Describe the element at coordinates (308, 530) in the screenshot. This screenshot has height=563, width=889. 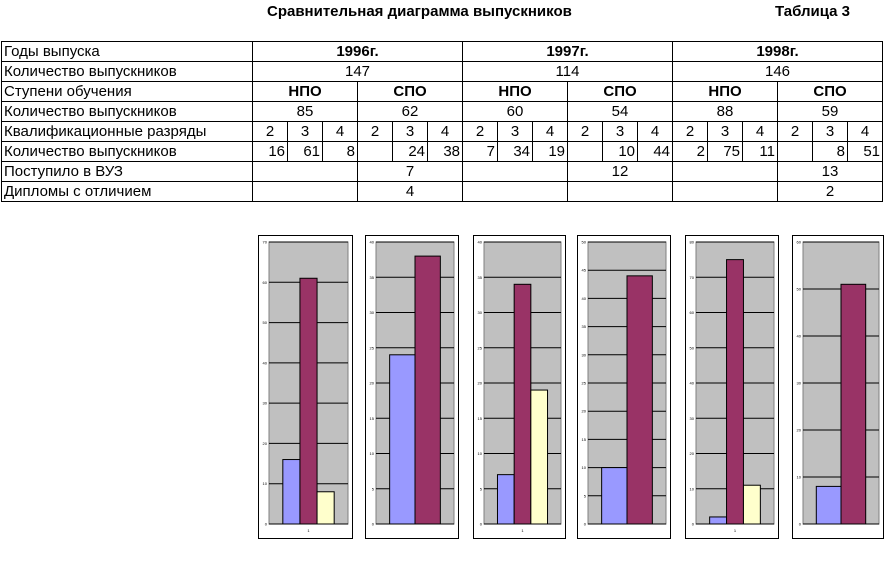
I see `x-tick-label: 1` at that location.